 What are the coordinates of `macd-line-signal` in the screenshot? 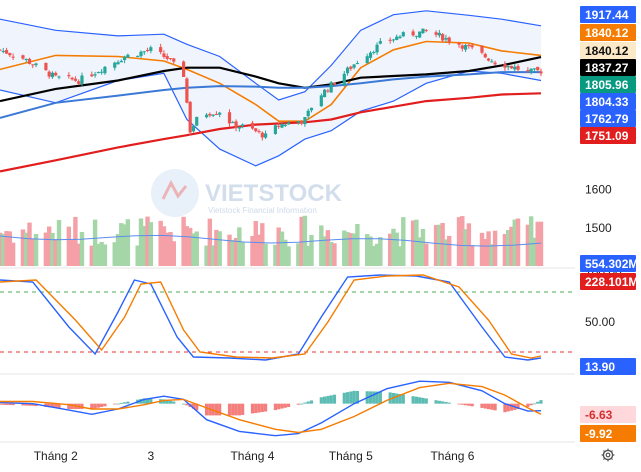 It's located at (271, 408).